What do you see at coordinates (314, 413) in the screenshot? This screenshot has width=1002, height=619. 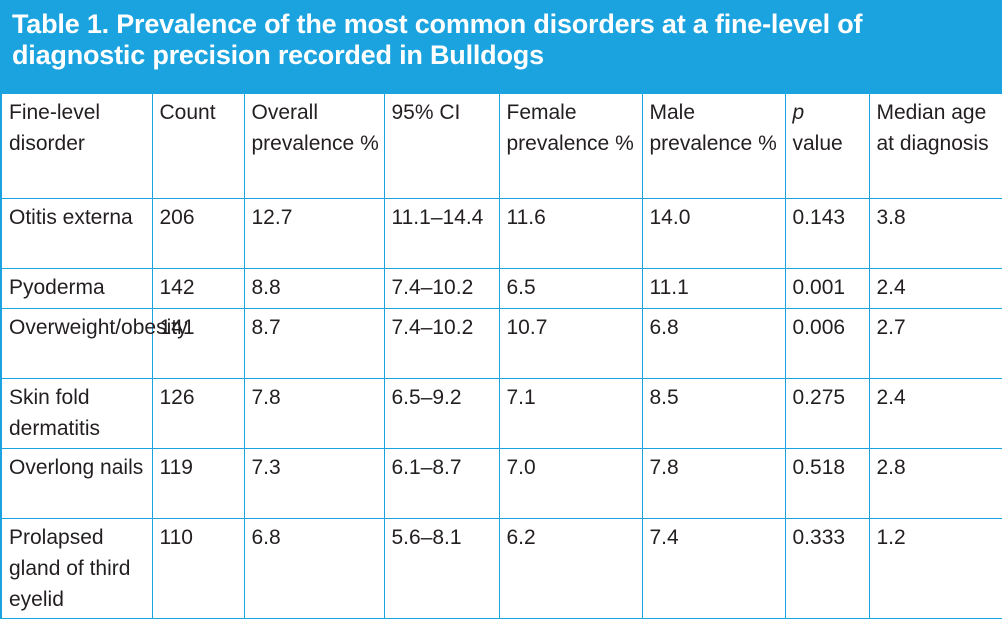 I see `cell-overall: 7.8` at bounding box center [314, 413].